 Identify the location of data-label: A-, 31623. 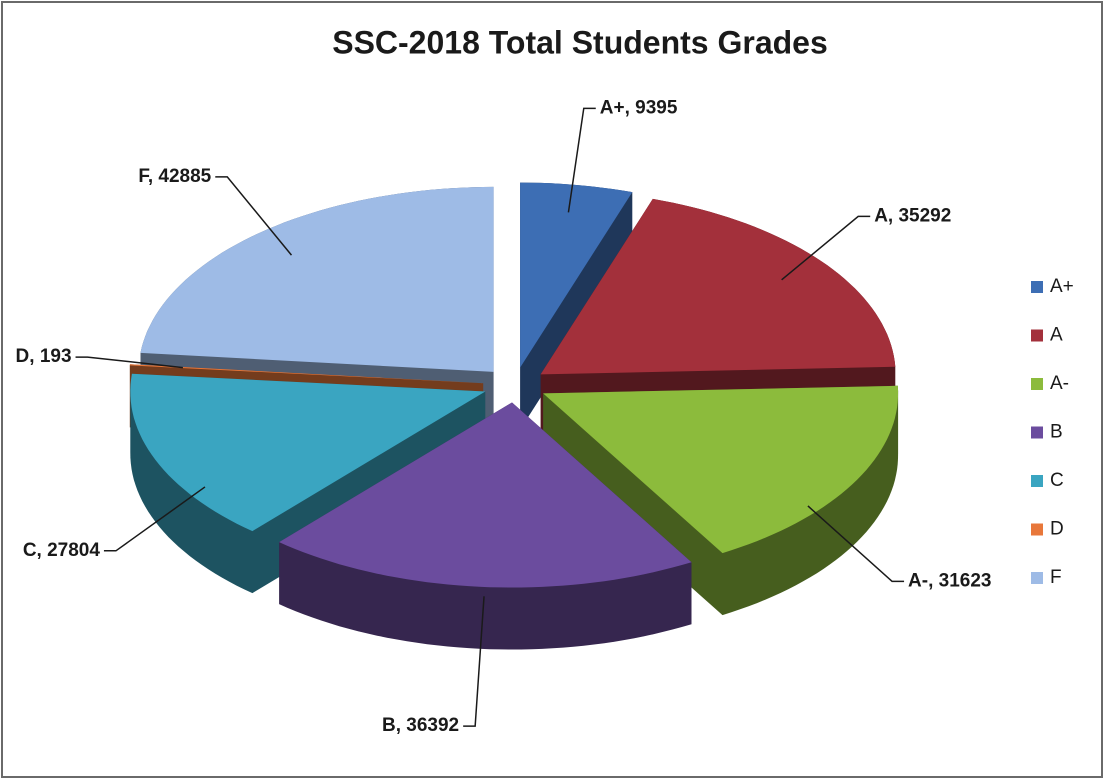
(949, 580).